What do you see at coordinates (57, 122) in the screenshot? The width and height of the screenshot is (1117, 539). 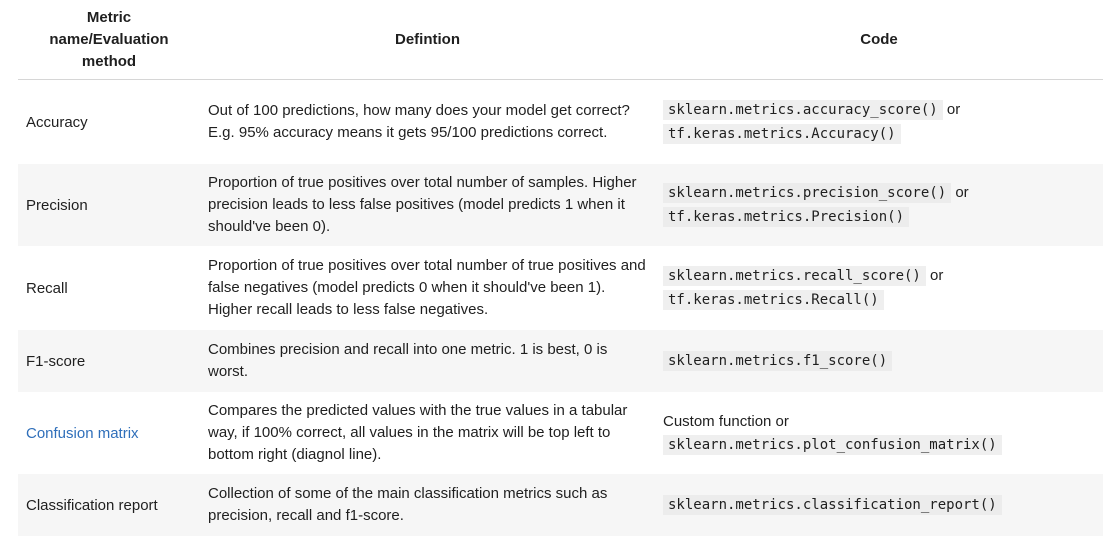 I see `metric-name: Accuracy` at bounding box center [57, 122].